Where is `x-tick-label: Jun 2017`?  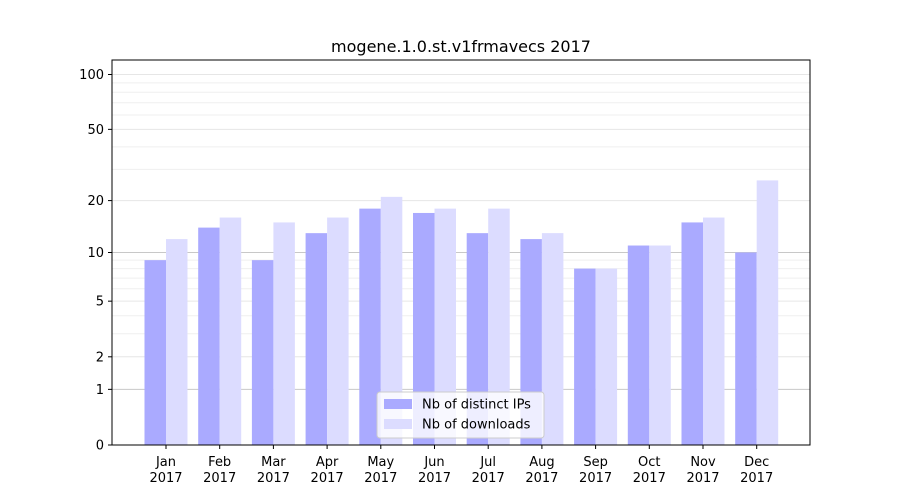 x-tick-label: Jun 2017 is located at coordinates (434, 470).